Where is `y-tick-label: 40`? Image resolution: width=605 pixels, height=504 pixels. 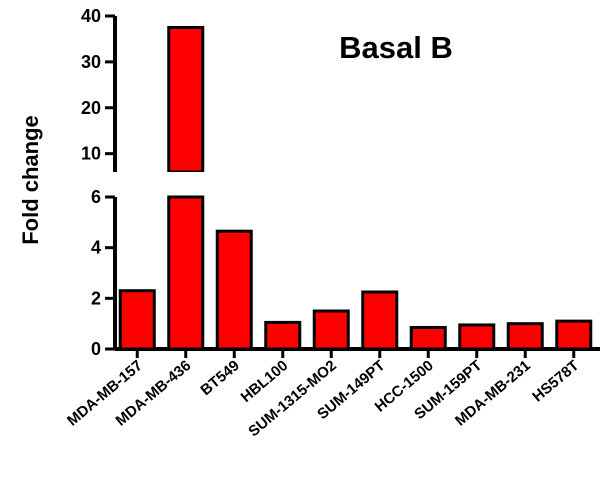
y-tick-label: 40 is located at coordinates (91, 16).